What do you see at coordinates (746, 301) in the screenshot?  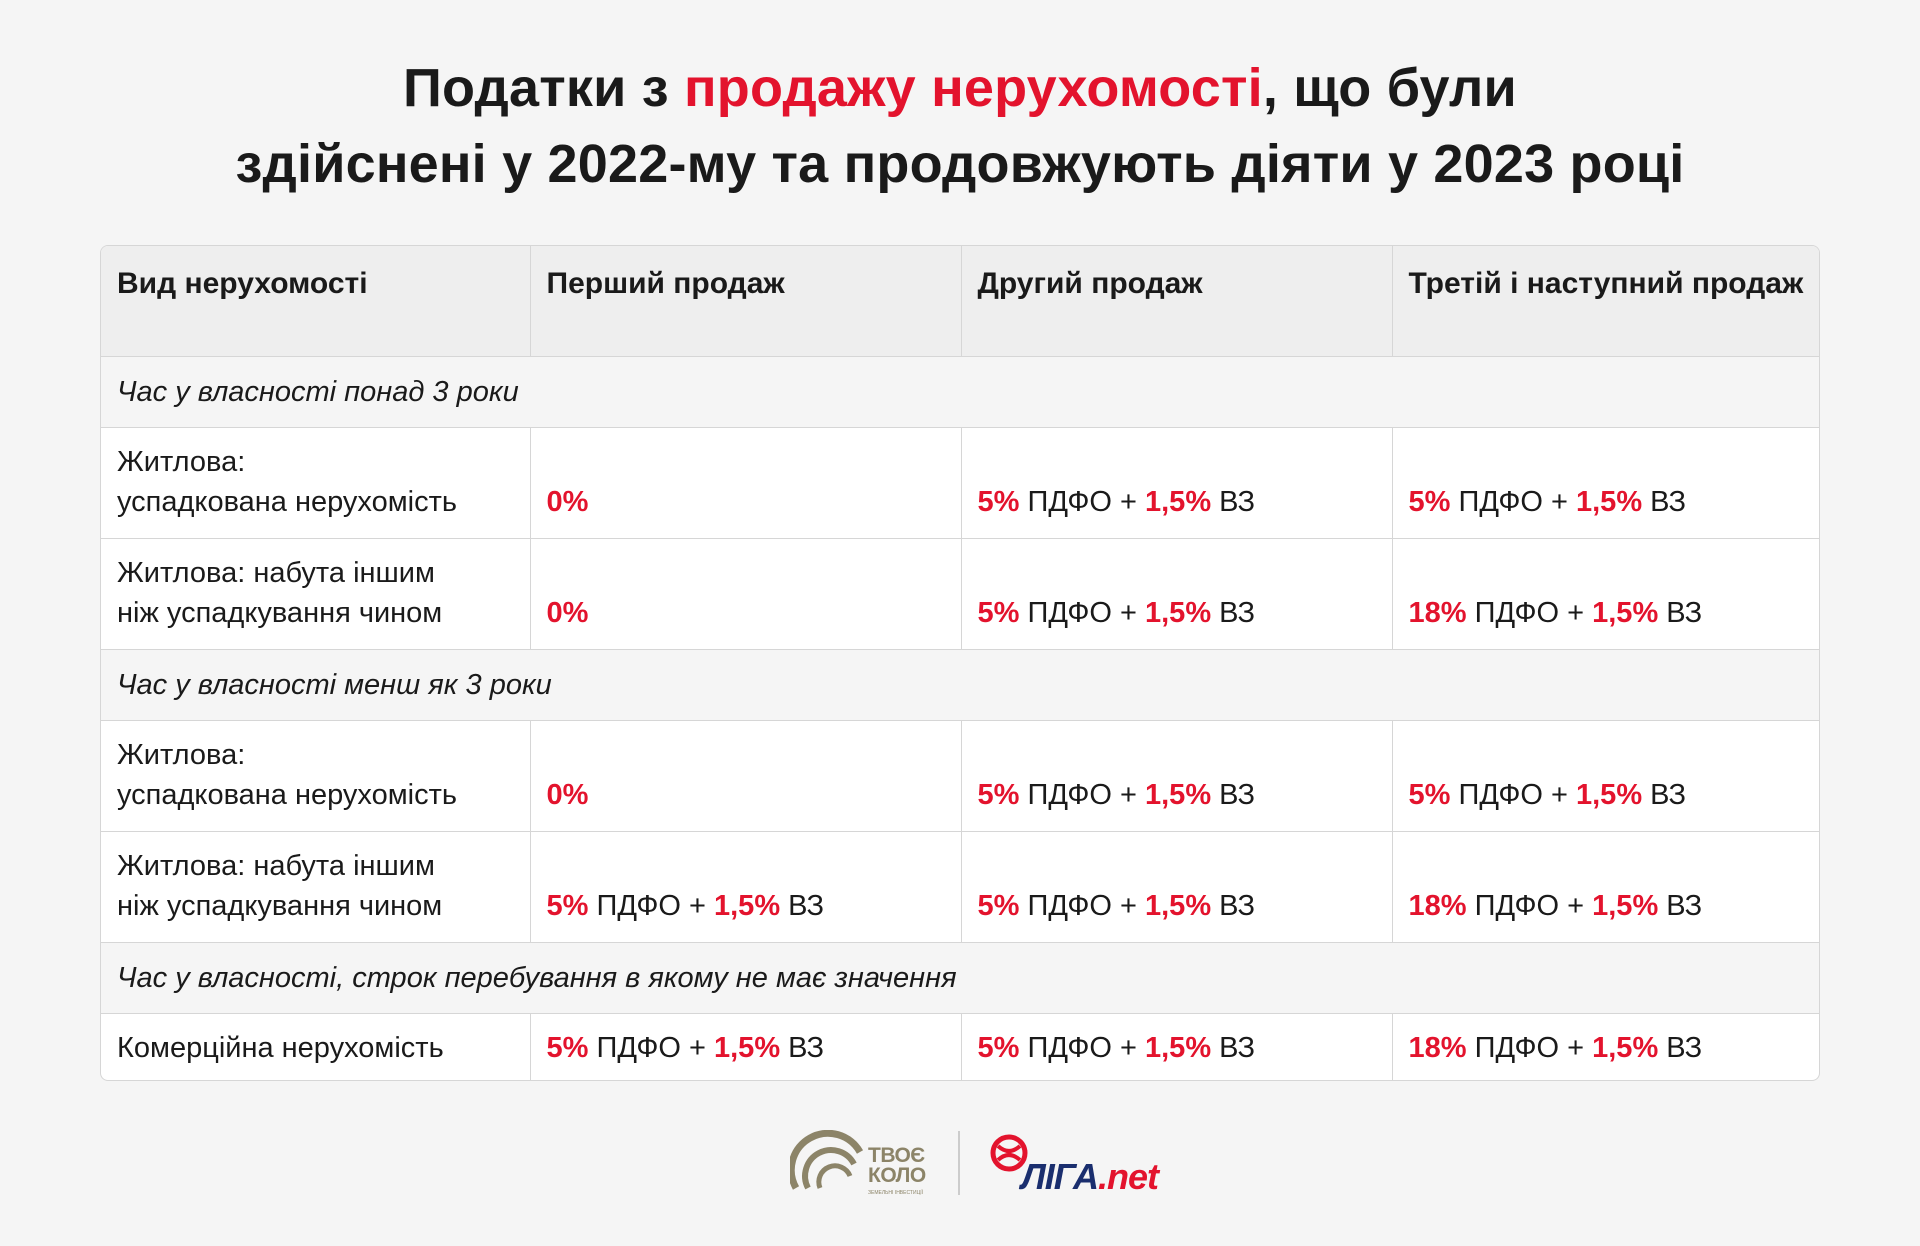 I see `column-header-first-sale: Перший продаж` at bounding box center [746, 301].